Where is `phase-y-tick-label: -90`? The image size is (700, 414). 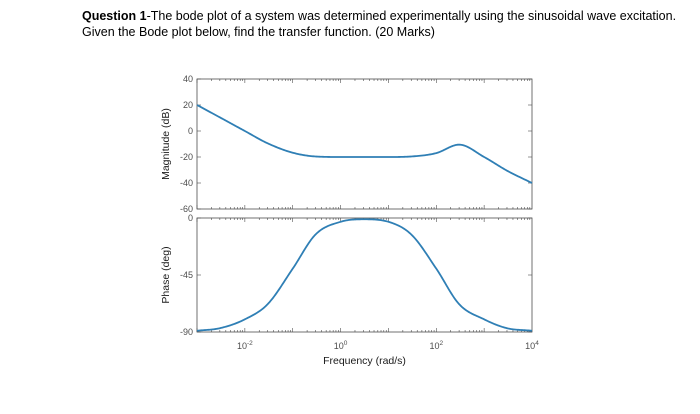 phase-y-tick-label: -90 is located at coordinates (186, 332).